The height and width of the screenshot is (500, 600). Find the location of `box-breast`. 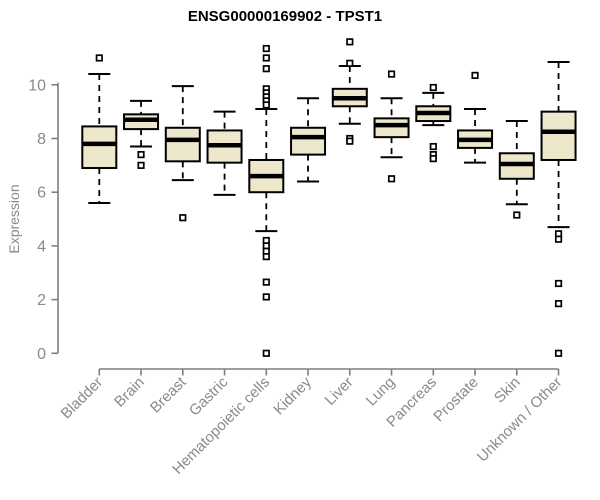

box-breast is located at coordinates (182, 144).